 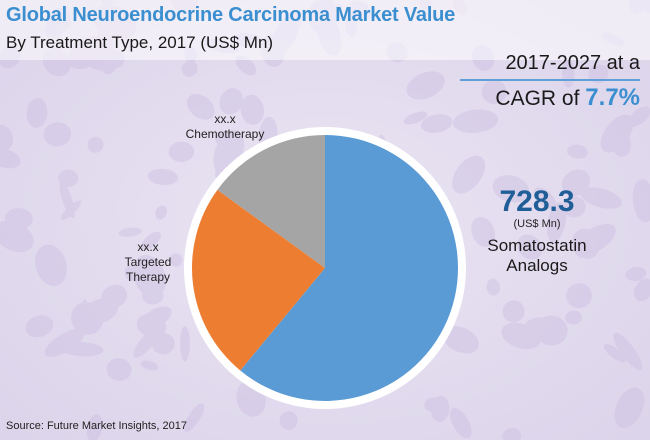 I want to click on source-note: Source: Future Market Insights, 2017, so click(x=96, y=426).